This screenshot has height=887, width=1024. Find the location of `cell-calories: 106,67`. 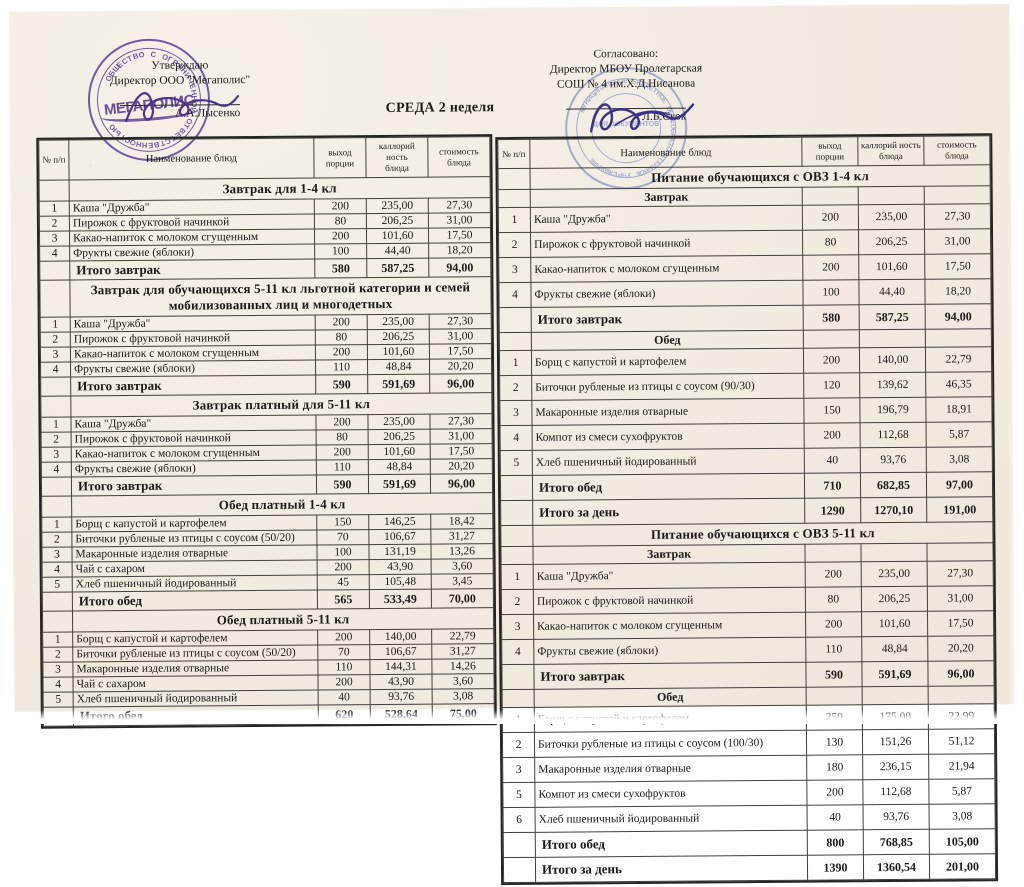

cell-calories: 106,67 is located at coordinates (400, 652).